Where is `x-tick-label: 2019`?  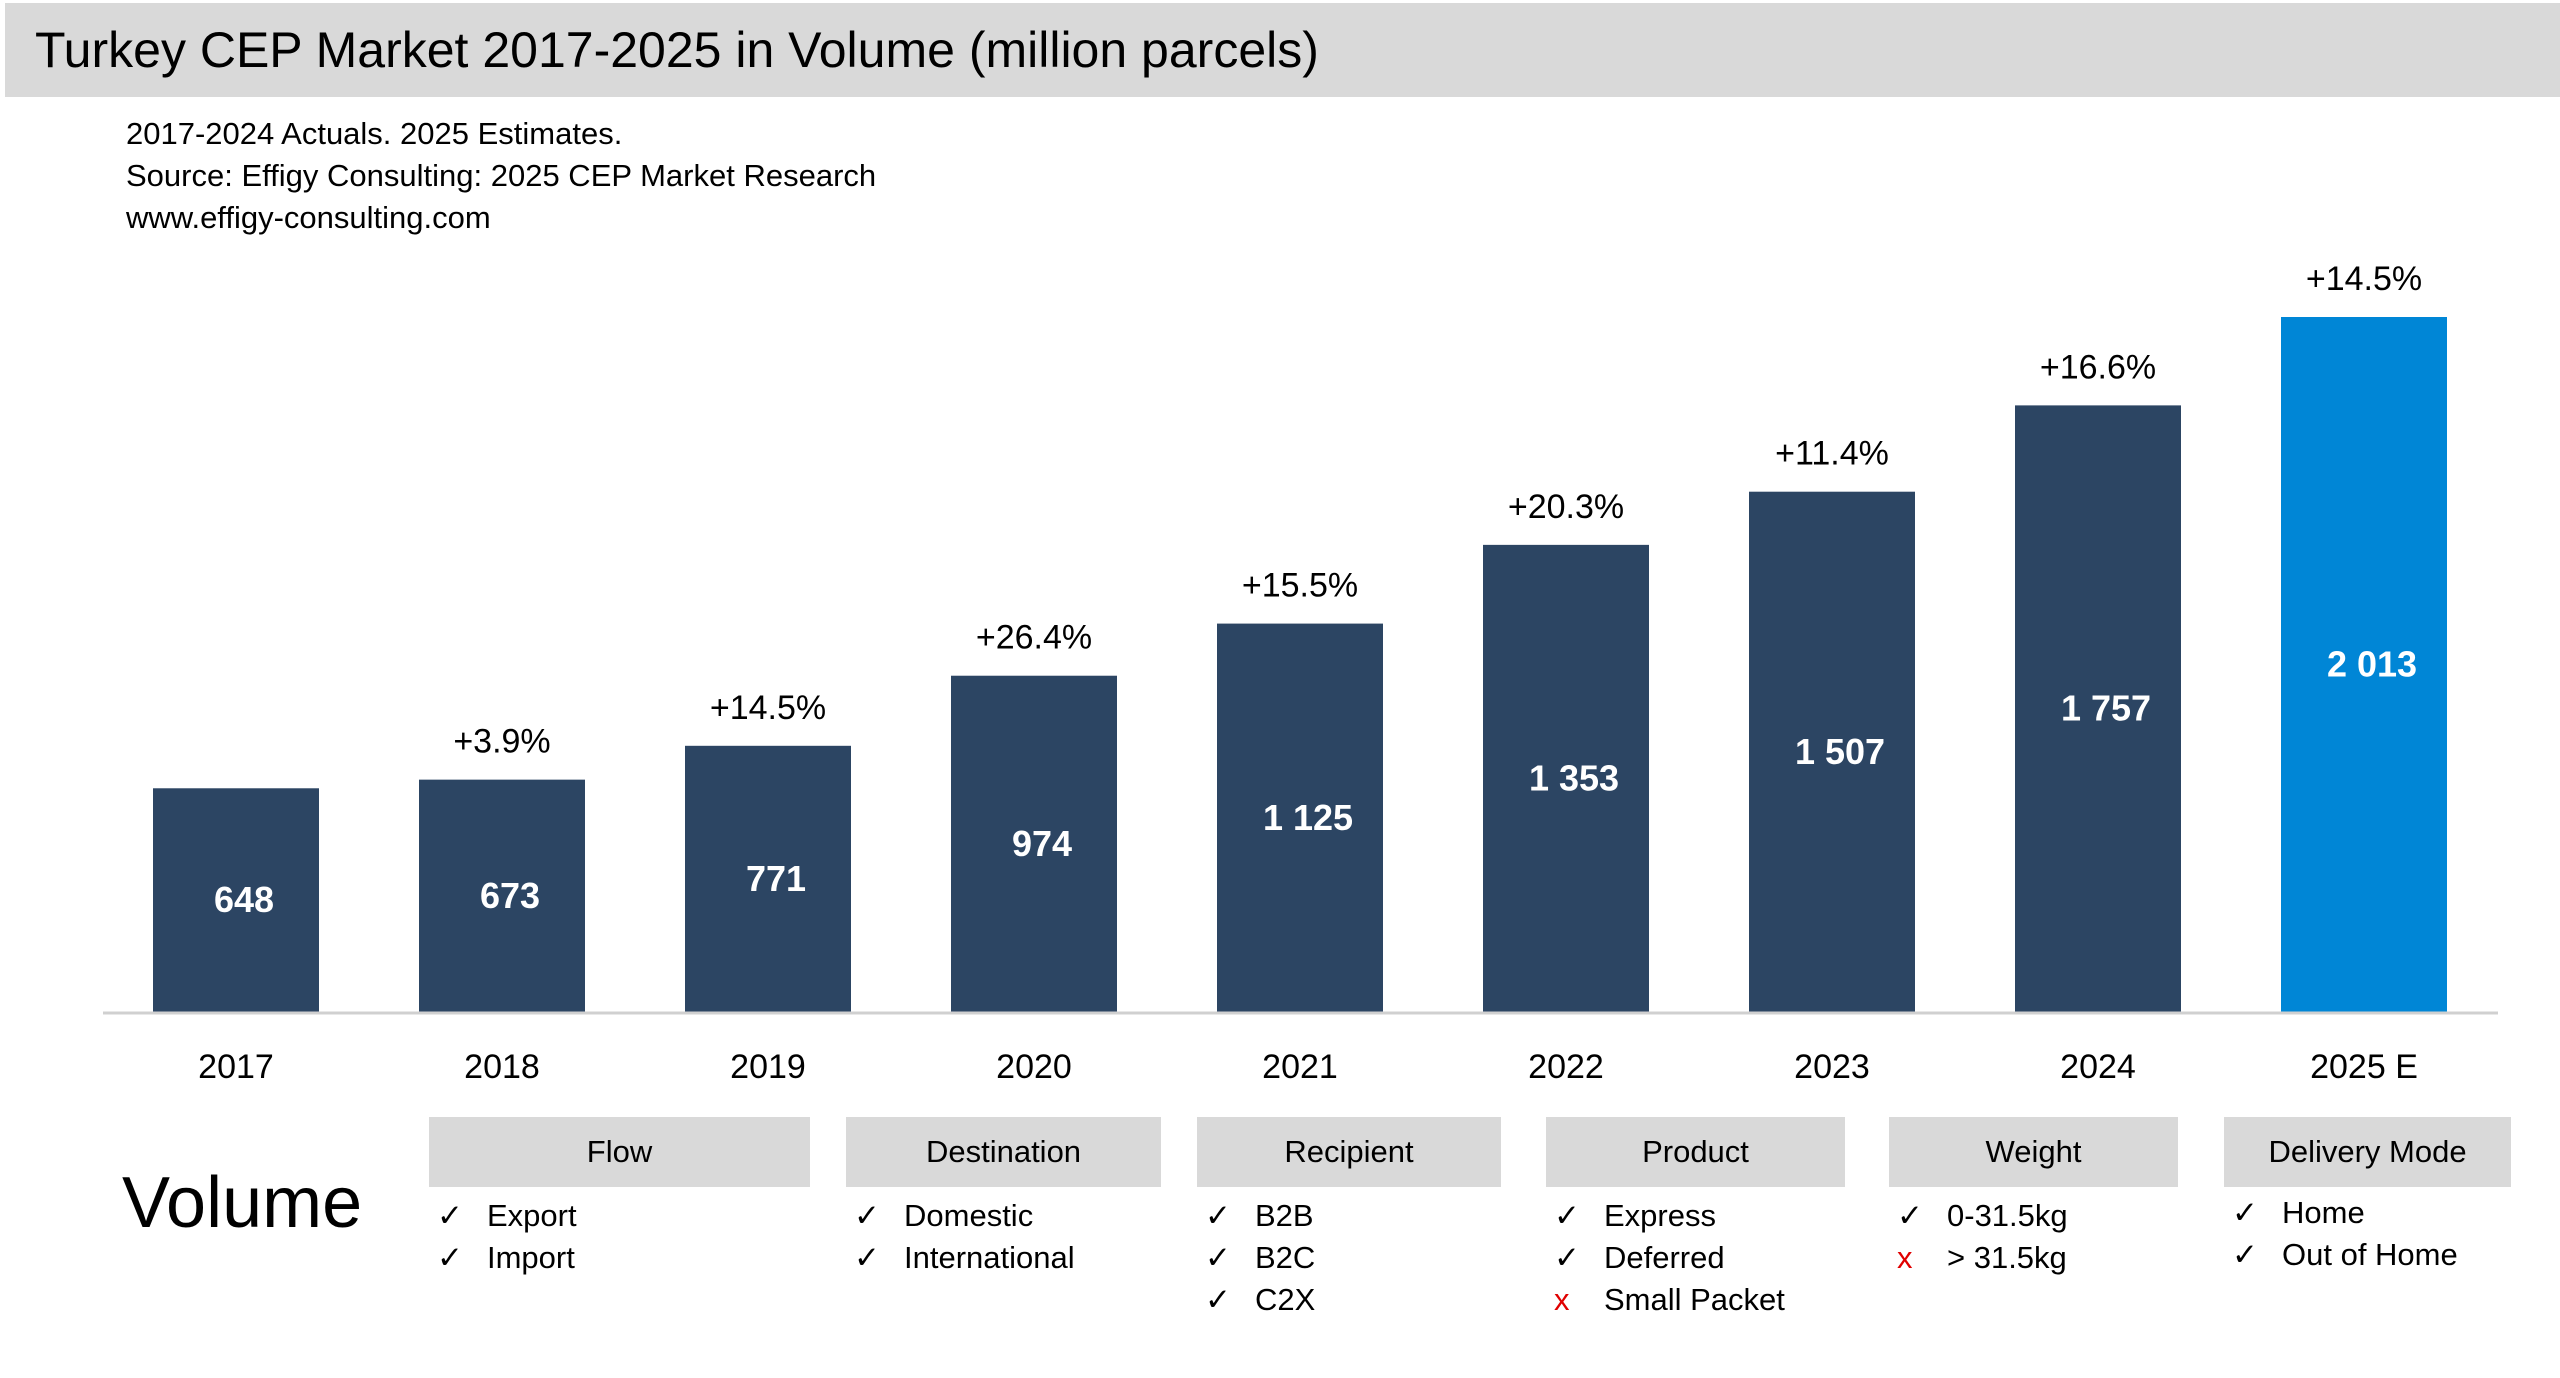
x-tick-label: 2019 is located at coordinates (768, 1067).